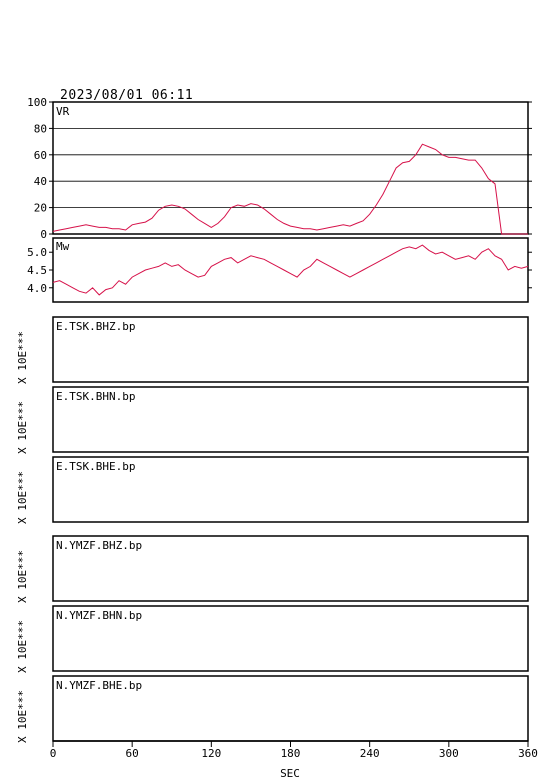  Describe the element at coordinates (291, 753) in the screenshot. I see `x-tick-label: 180` at that location.